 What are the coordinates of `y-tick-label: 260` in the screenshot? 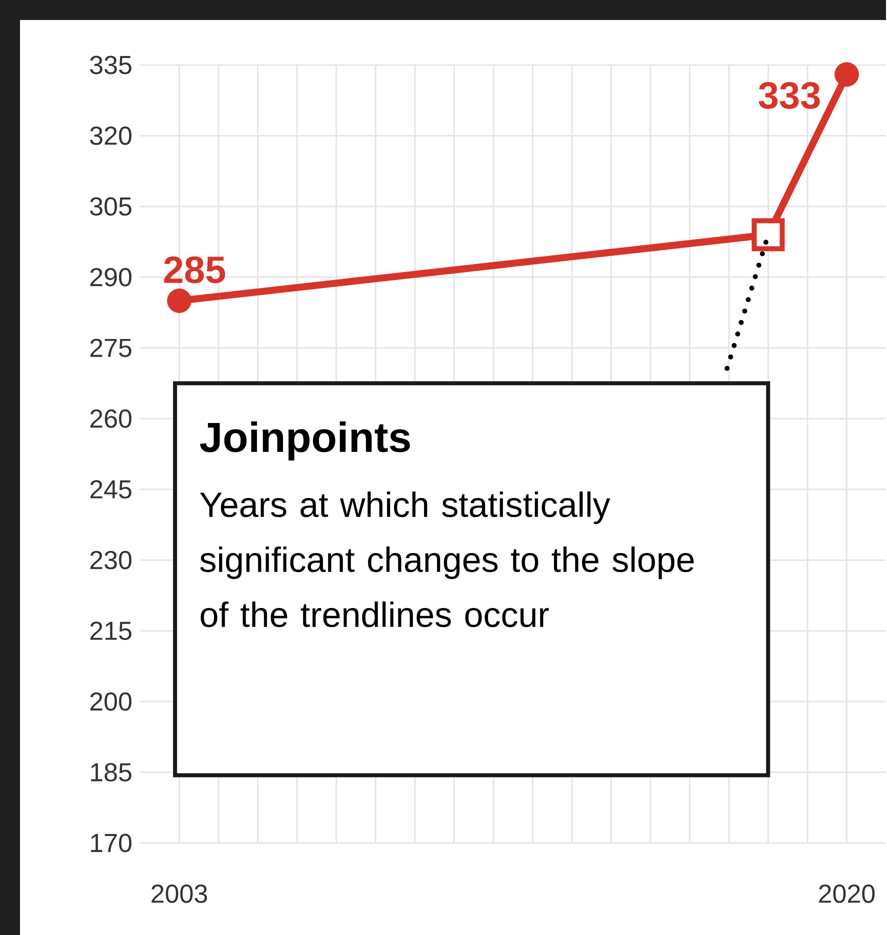 It's located at (111, 418).